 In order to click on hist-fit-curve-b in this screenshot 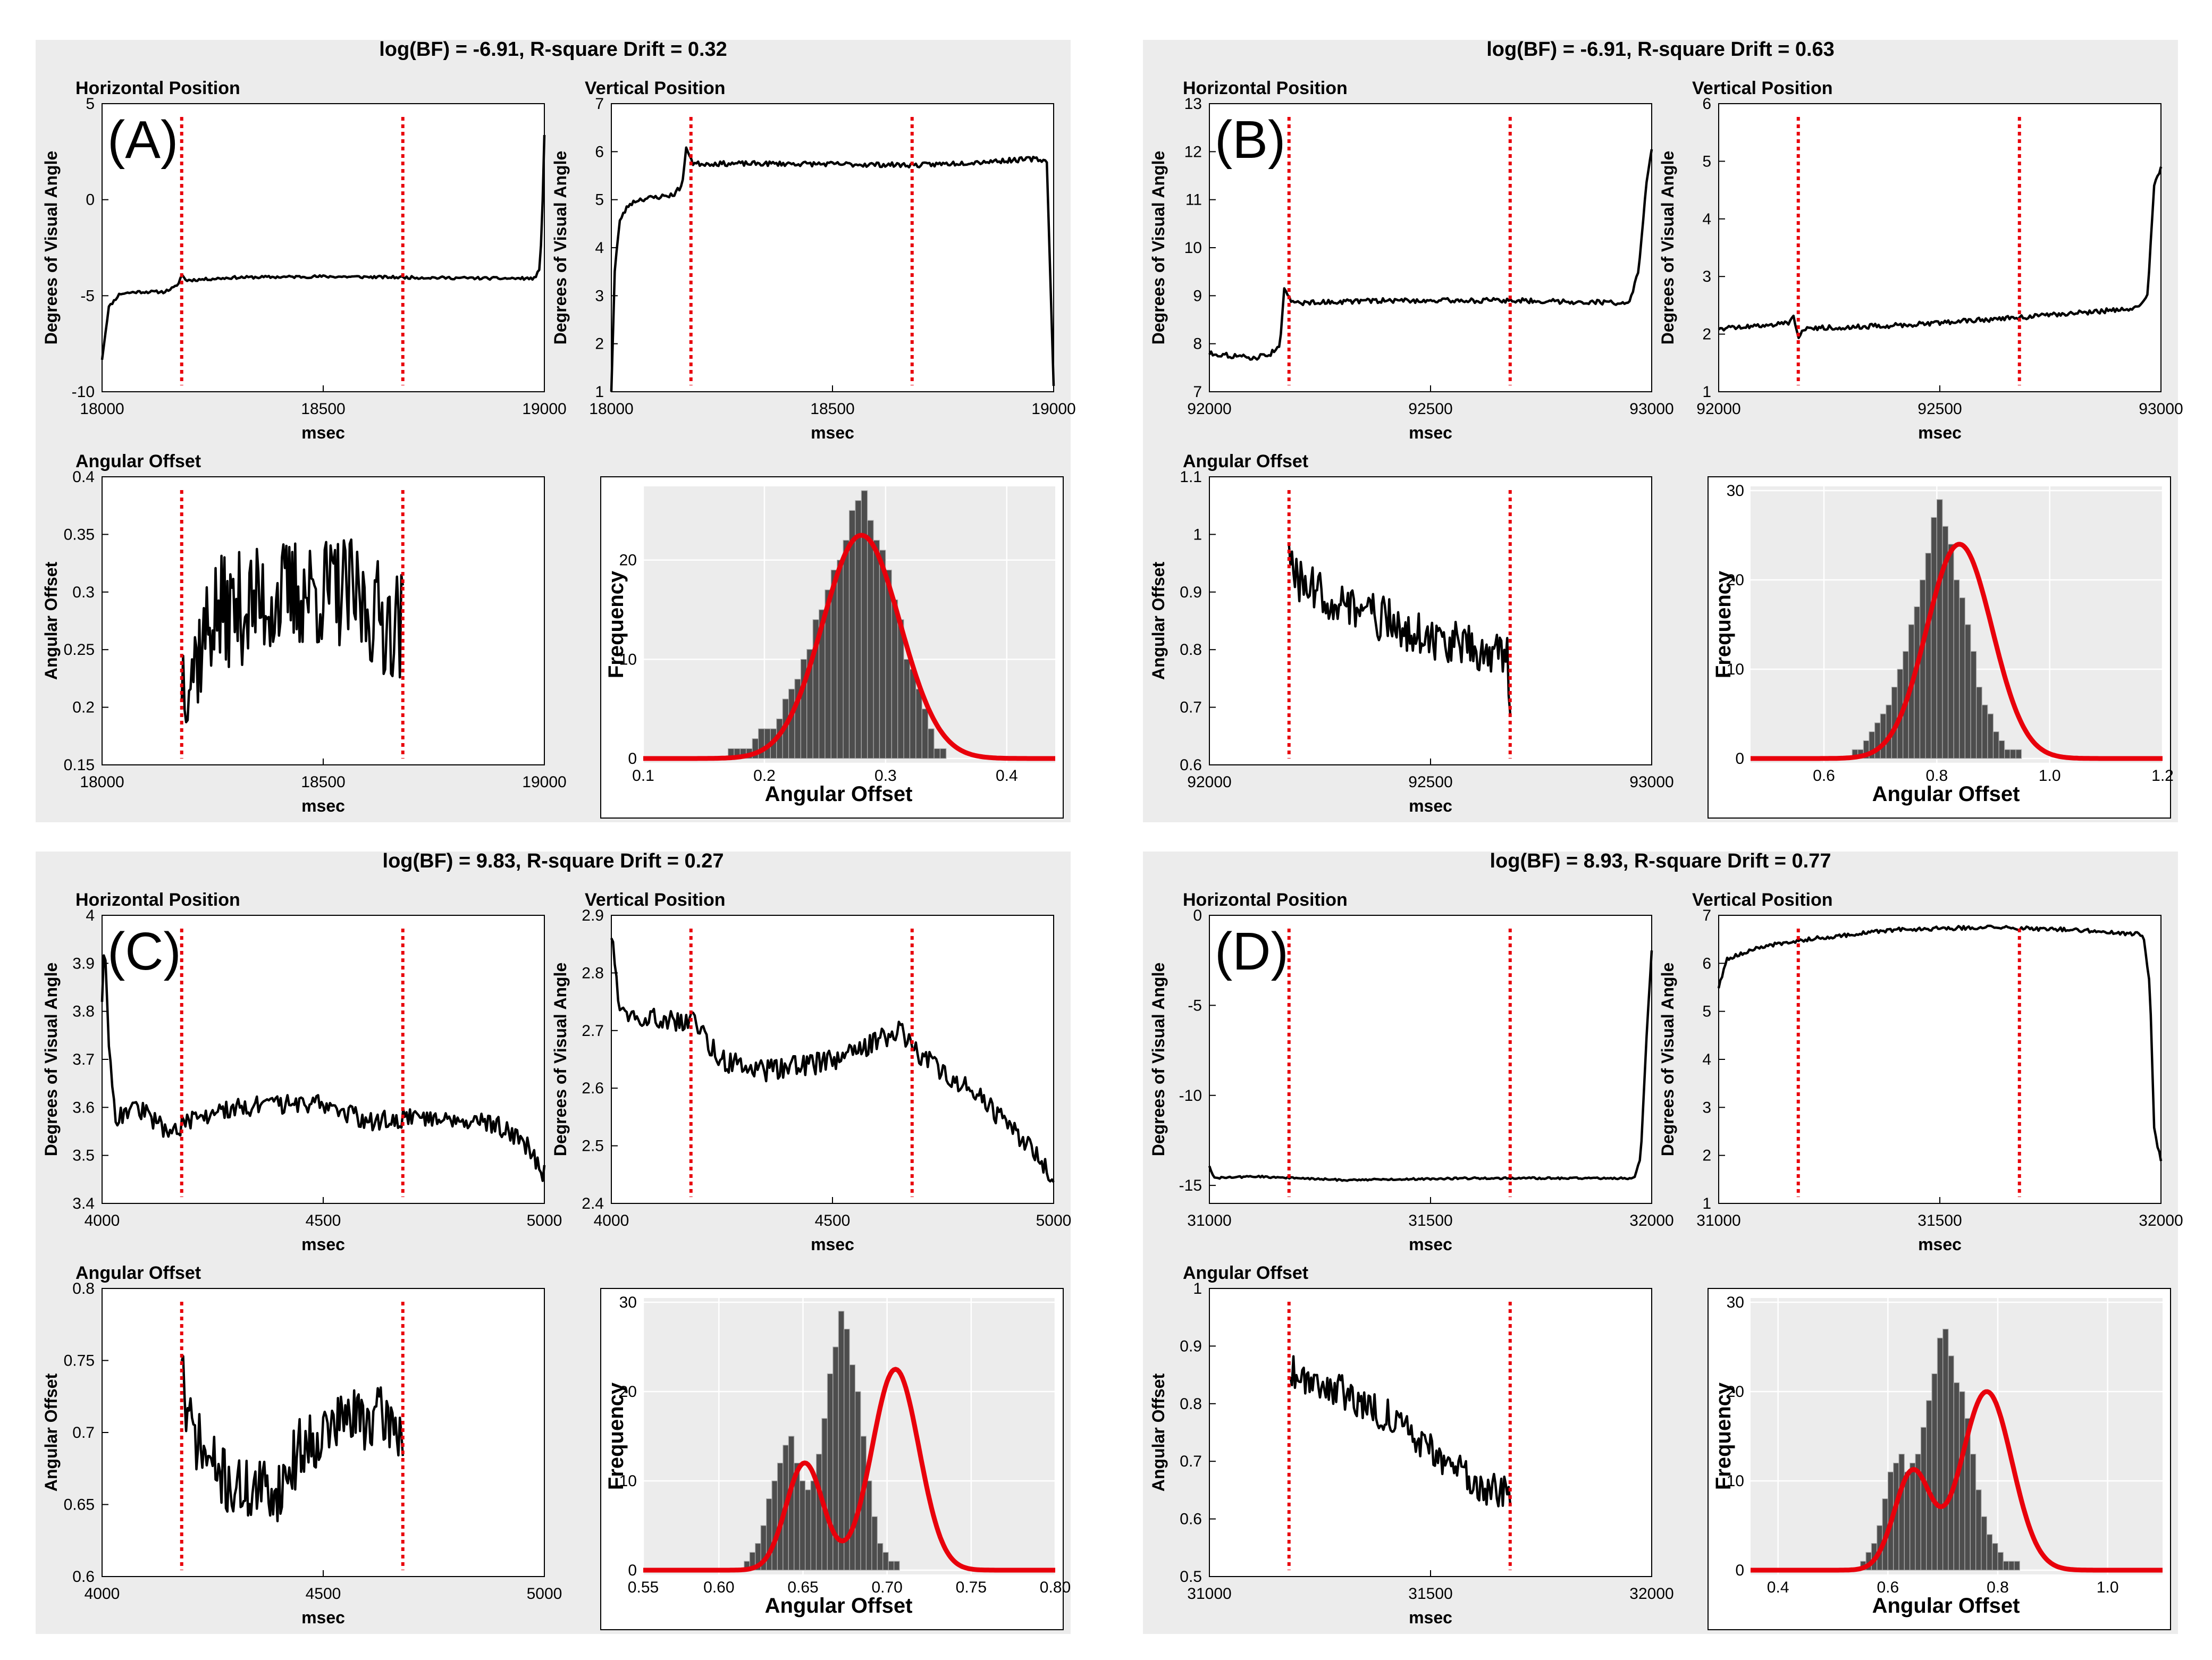, I will do `click(1957, 651)`.